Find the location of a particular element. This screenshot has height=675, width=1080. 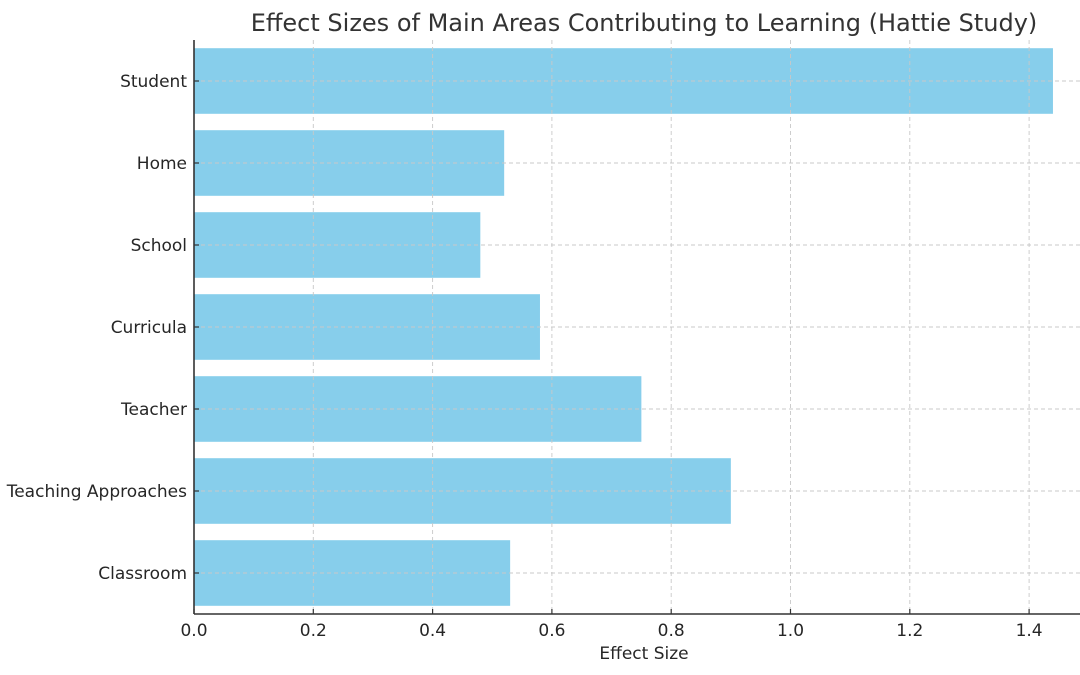

x-tick-label: 0.4 is located at coordinates (432, 631).